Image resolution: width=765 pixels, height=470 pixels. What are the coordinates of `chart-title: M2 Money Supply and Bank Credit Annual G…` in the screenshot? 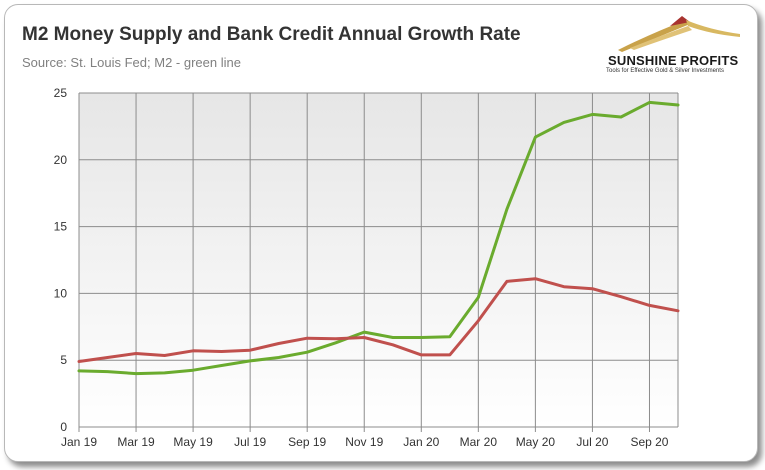 It's located at (271, 34).